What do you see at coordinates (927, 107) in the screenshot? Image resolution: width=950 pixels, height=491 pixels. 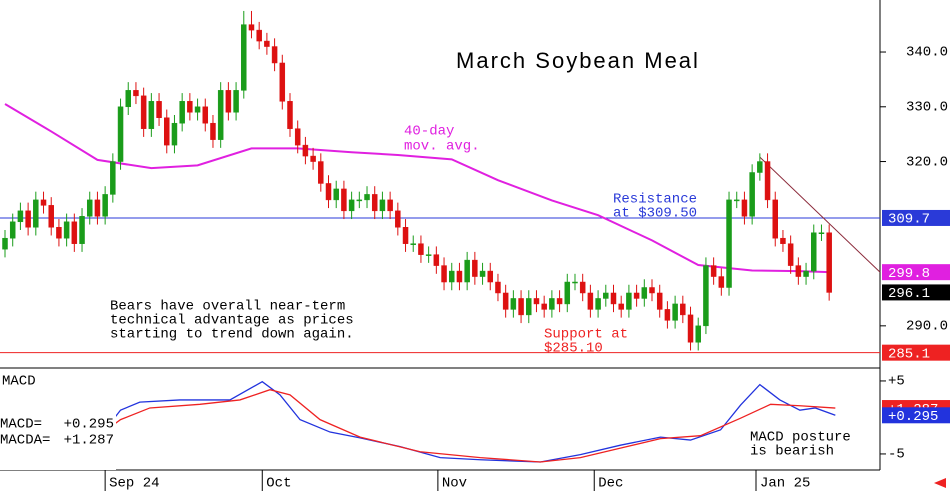 I see `y-tick-label: 330.0` at bounding box center [927, 107].